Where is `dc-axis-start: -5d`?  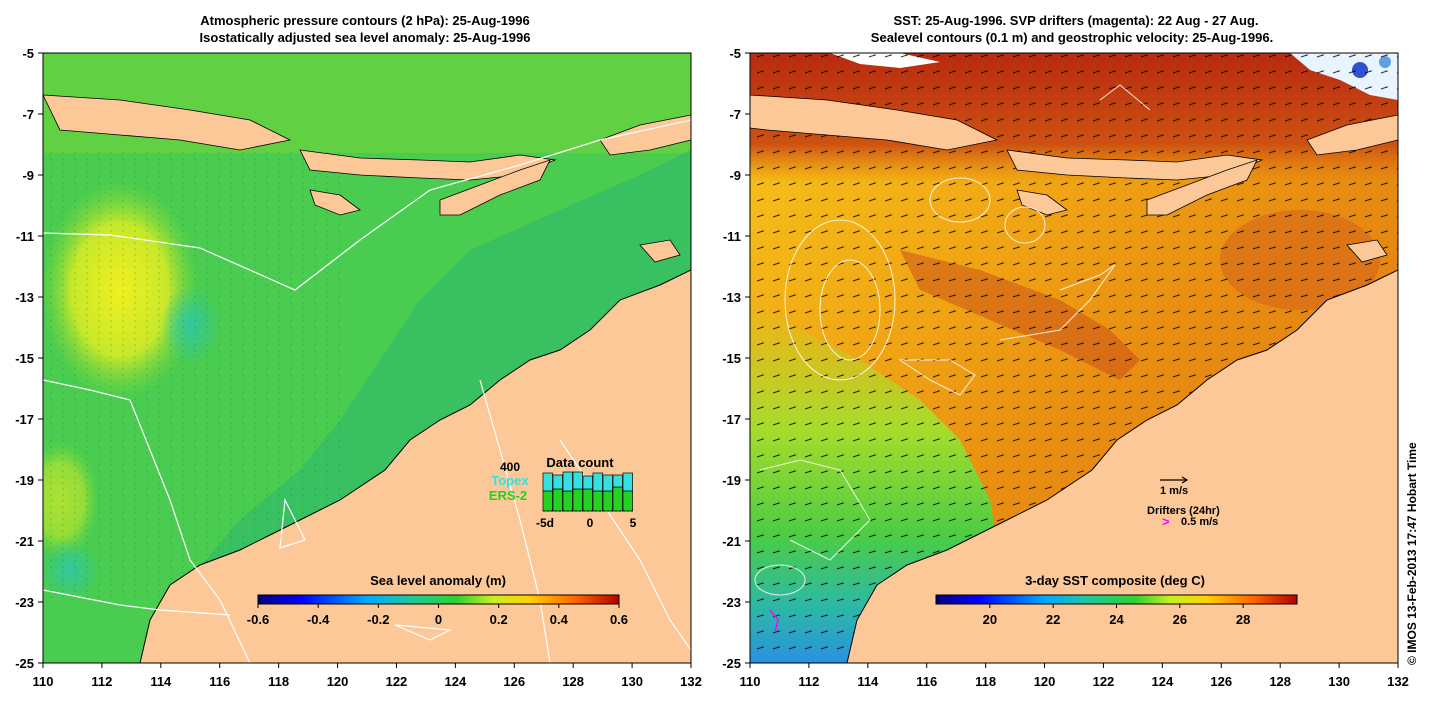 dc-axis-start: -5d is located at coordinates (545, 523).